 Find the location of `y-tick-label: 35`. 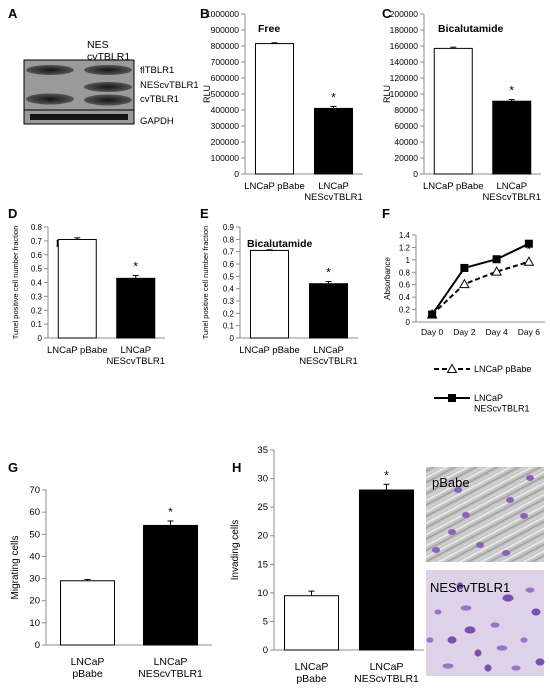

y-tick-label: 35 is located at coordinates (262, 450).